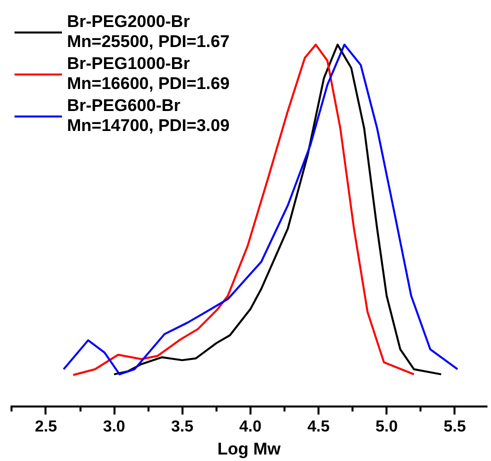  Describe the element at coordinates (46, 427) in the screenshot. I see `x-tick-label: 2.5` at that location.